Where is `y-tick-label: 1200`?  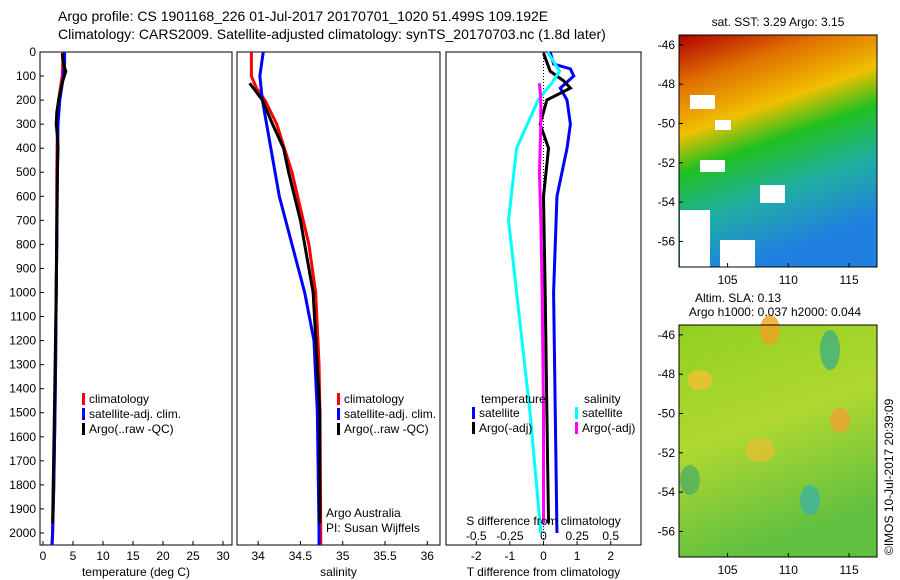
y-tick-label: 1200 is located at coordinates (22, 341).